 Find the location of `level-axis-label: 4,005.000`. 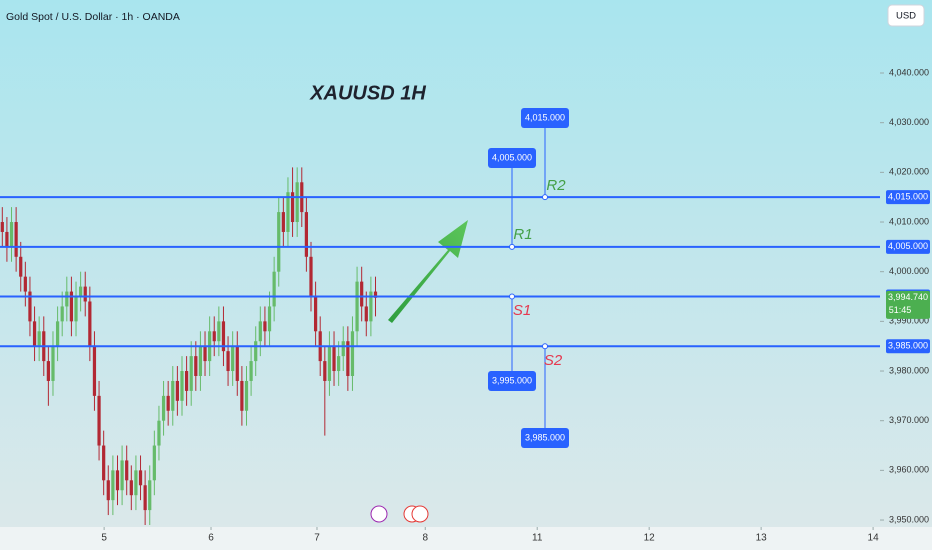

level-axis-label: 4,005.000 is located at coordinates (908, 246).